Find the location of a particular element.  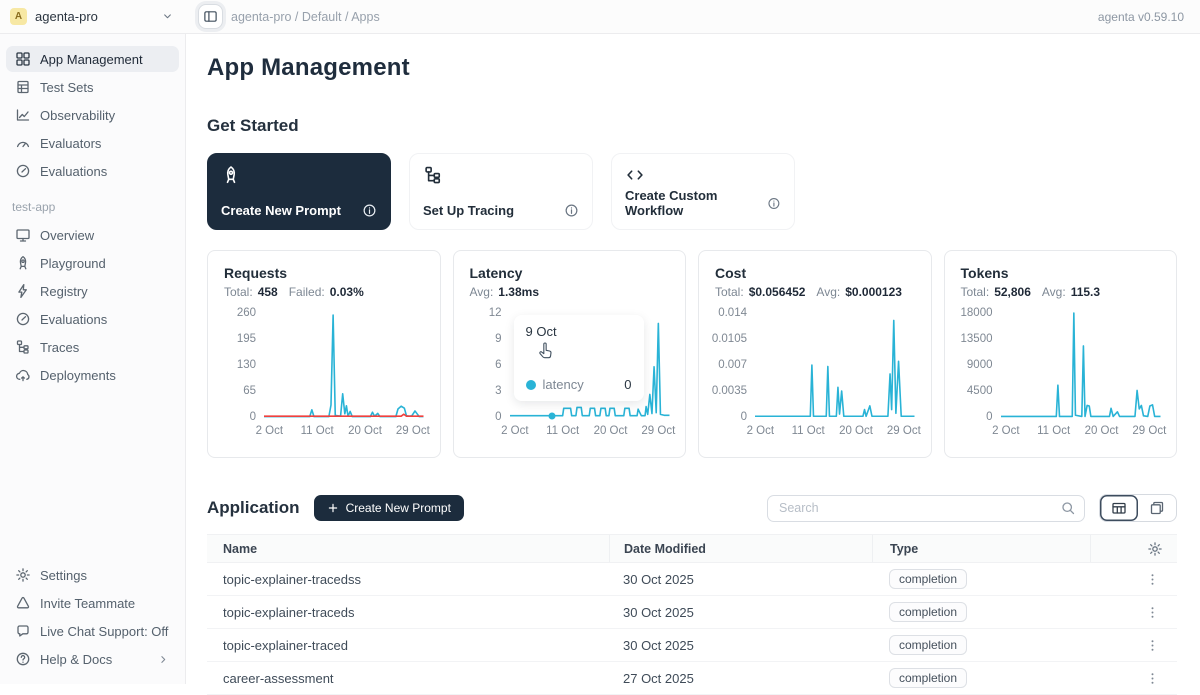

sidebar-item-label: Traces is located at coordinates (59, 347).